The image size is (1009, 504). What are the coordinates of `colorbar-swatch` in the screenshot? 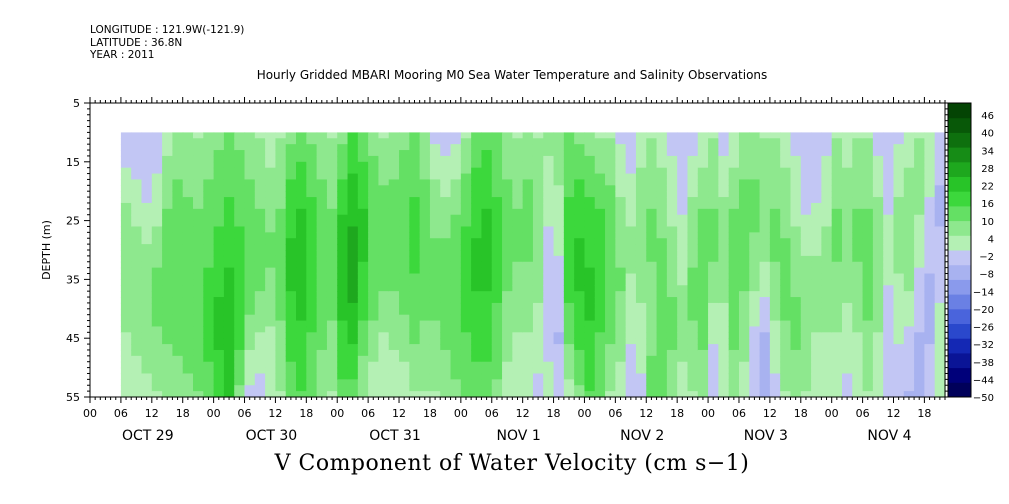 It's located at (959, 272).